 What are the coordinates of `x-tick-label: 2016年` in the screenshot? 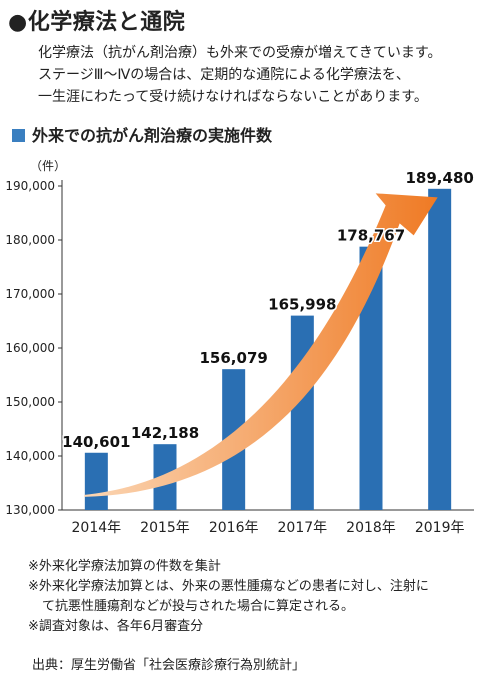 It's located at (234, 528).